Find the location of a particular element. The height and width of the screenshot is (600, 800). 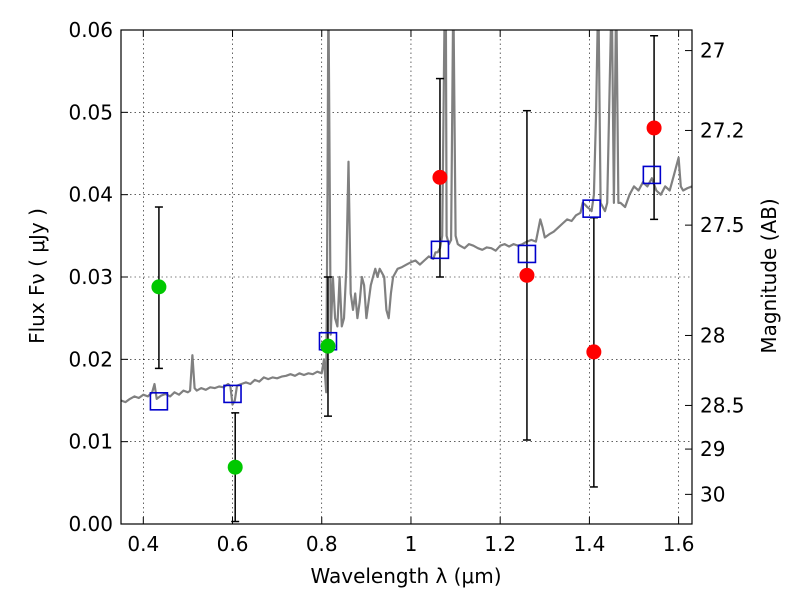

y-tick-label: 0.04 is located at coordinates (90, 195).